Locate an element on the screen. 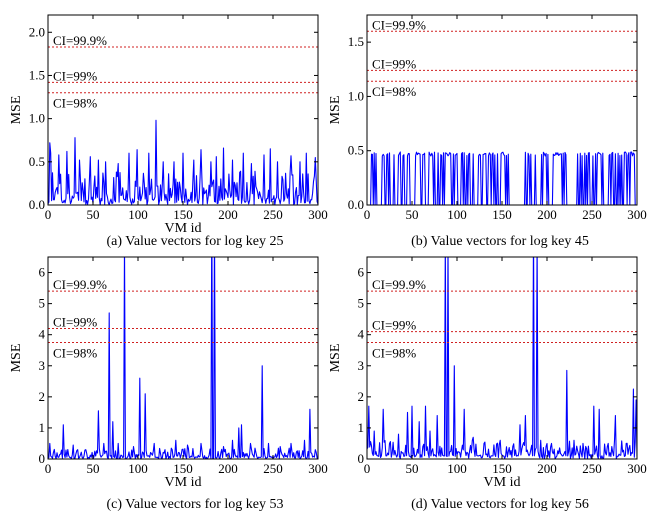  panel-caption: (b) Value vectors for log key 45 is located at coordinates (500, 241).